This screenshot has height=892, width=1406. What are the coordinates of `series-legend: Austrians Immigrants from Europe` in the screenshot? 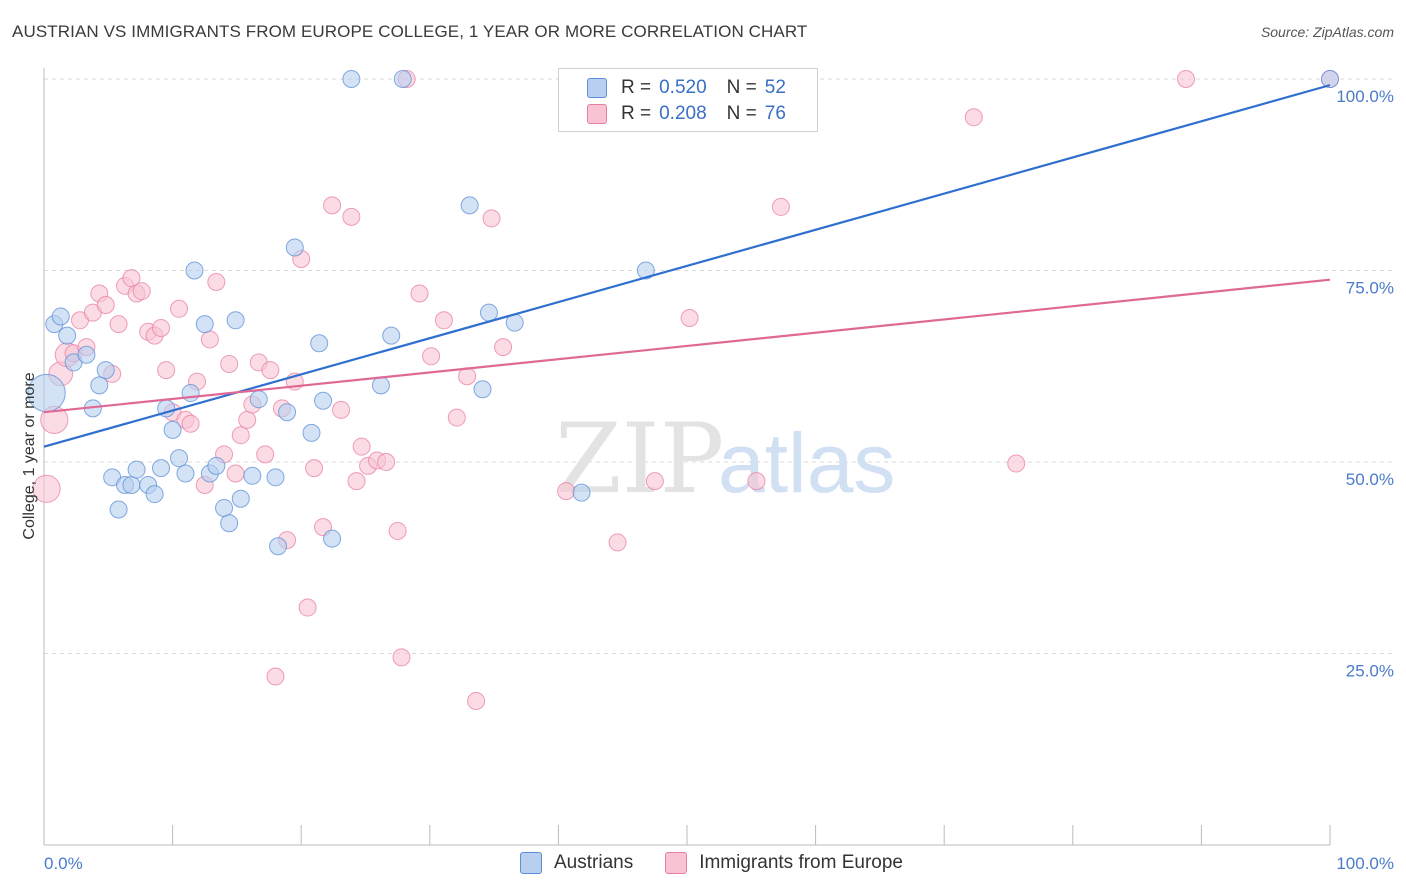 It's located at (727, 863).